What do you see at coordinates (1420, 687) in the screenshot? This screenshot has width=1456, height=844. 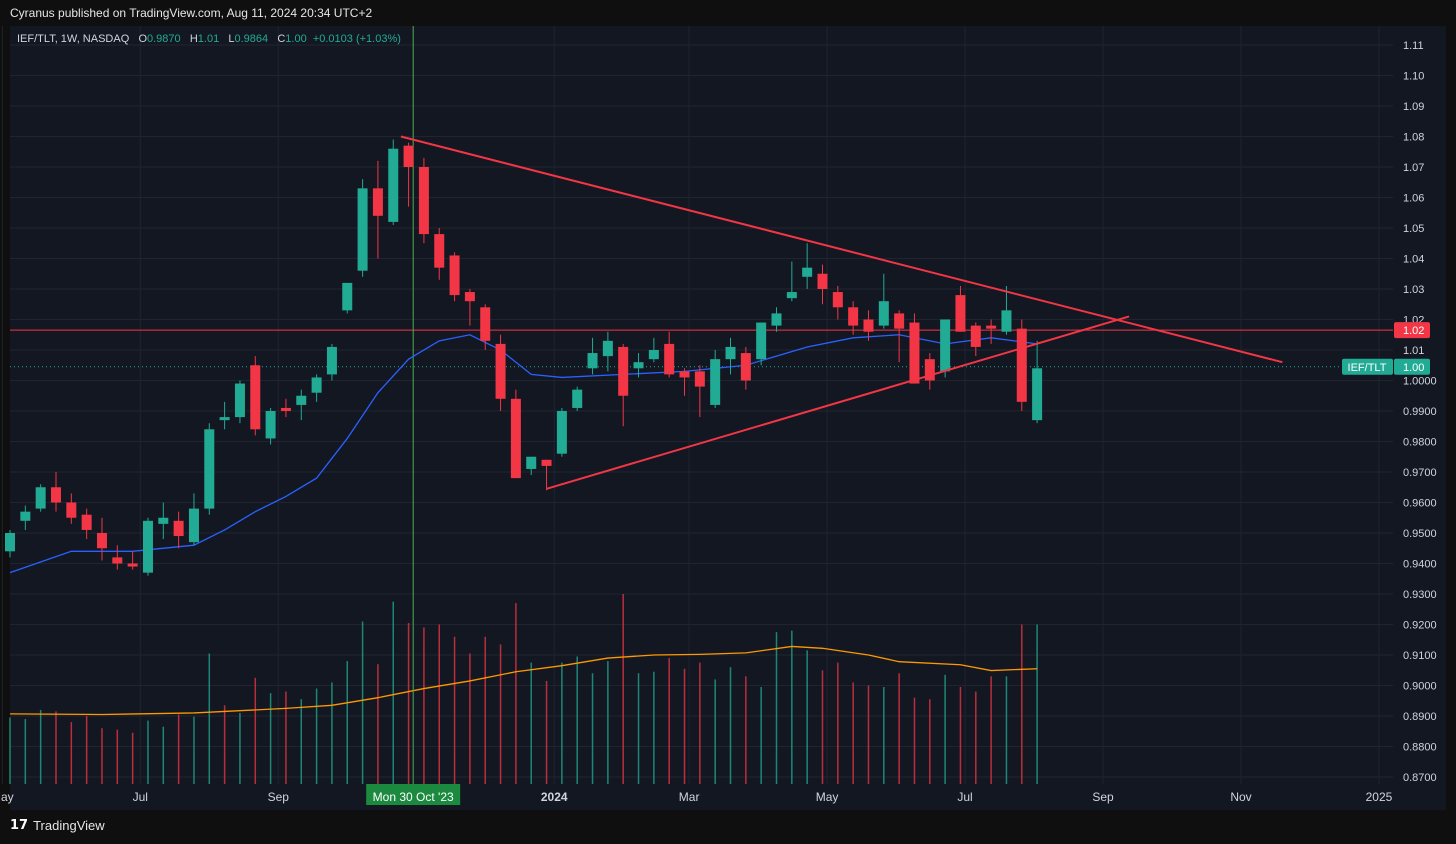 I see `y-tick-label: 0.9000` at bounding box center [1420, 687].